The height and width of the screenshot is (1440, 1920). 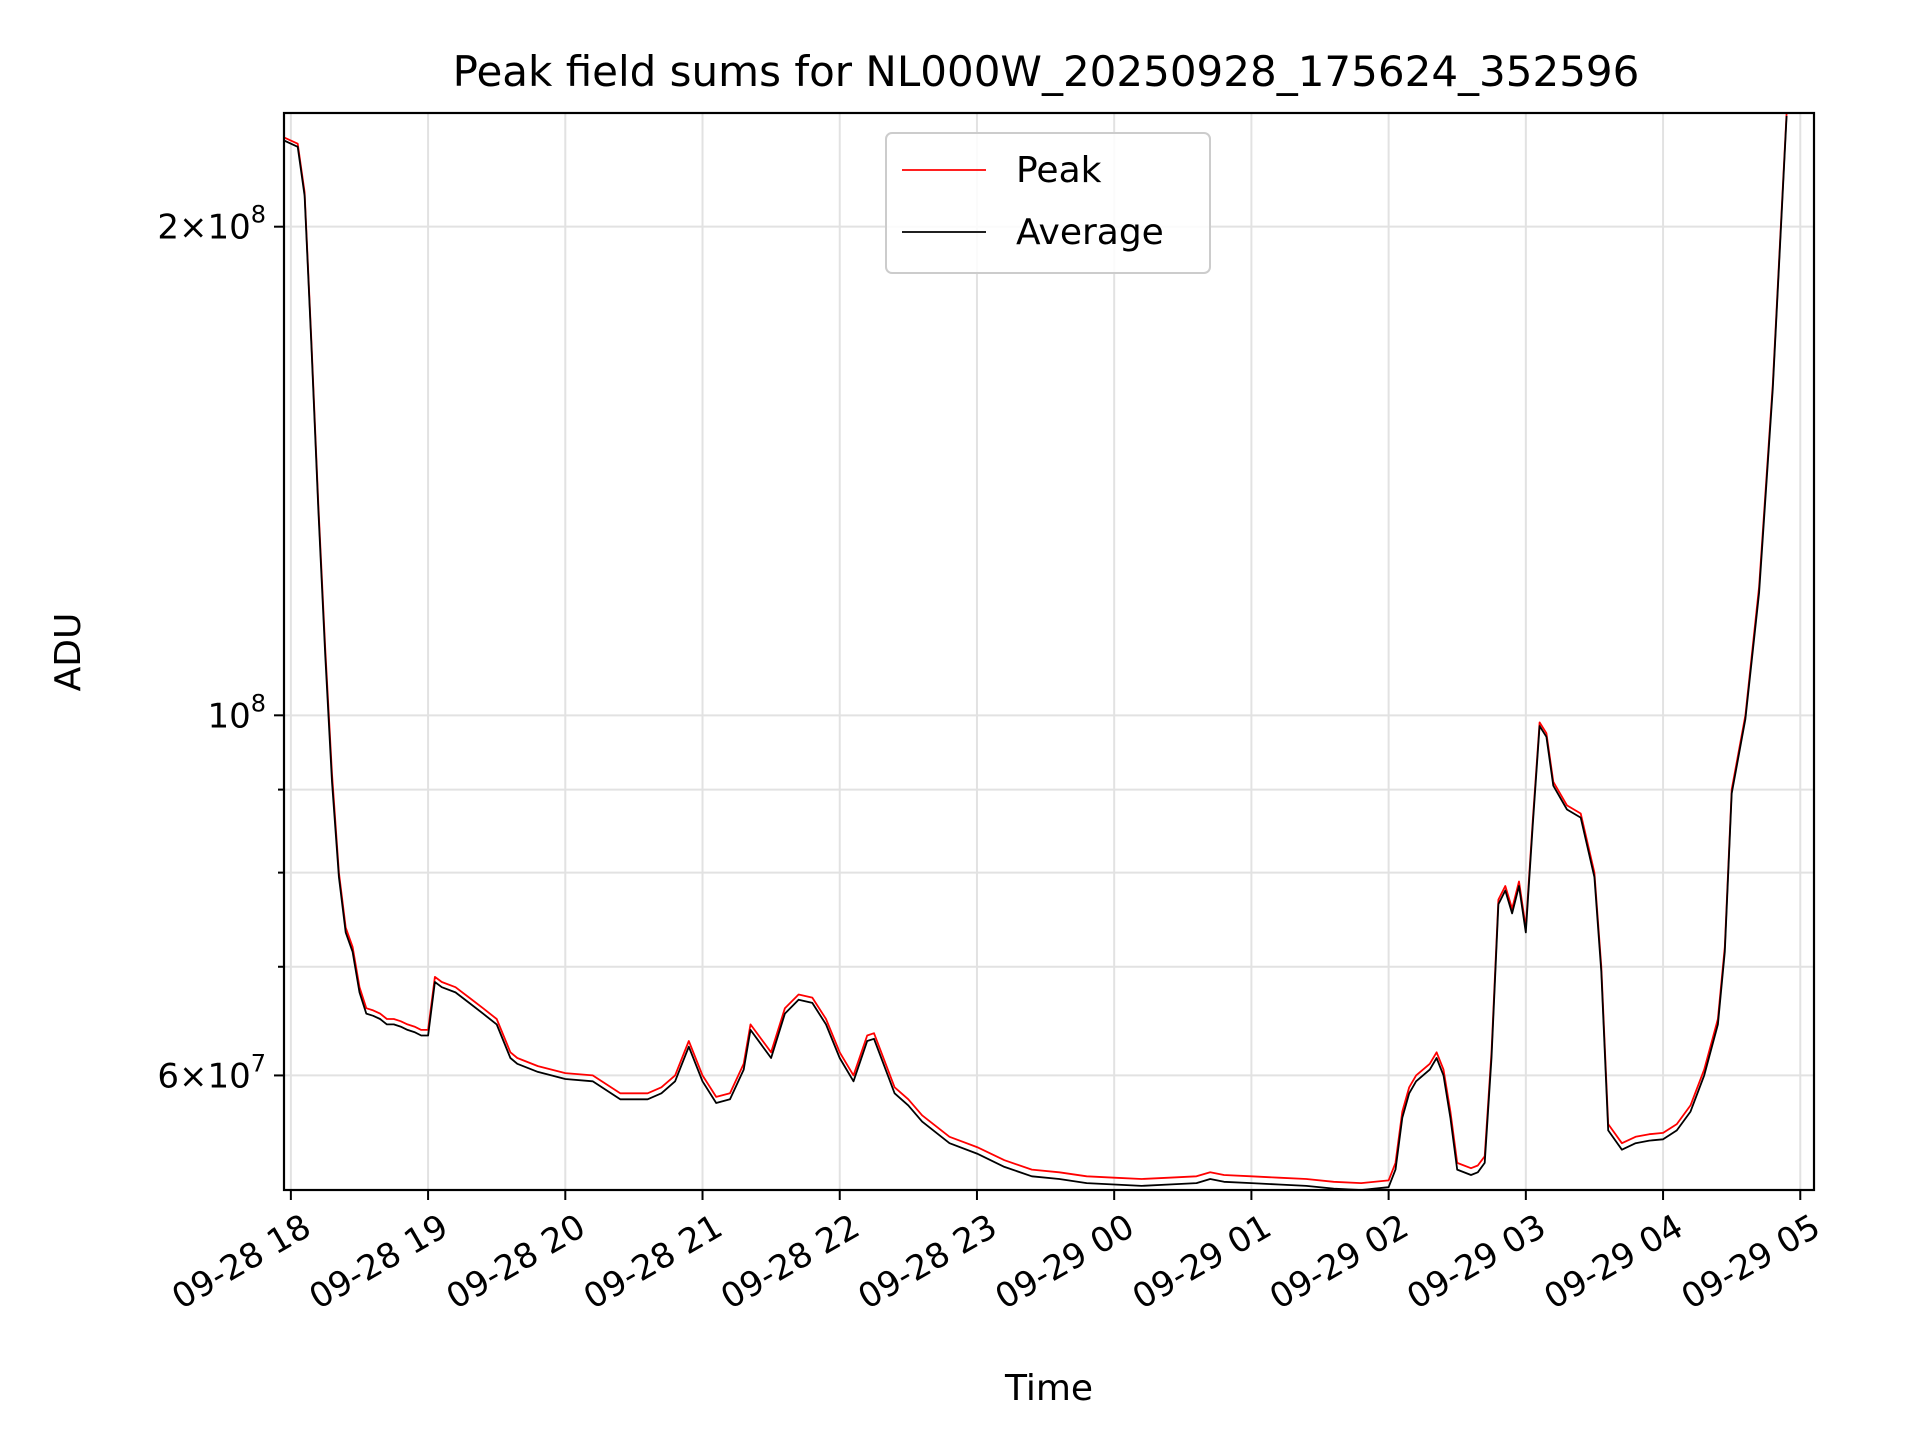 I want to click on legend: Peak Average, so click(x=1048, y=203).